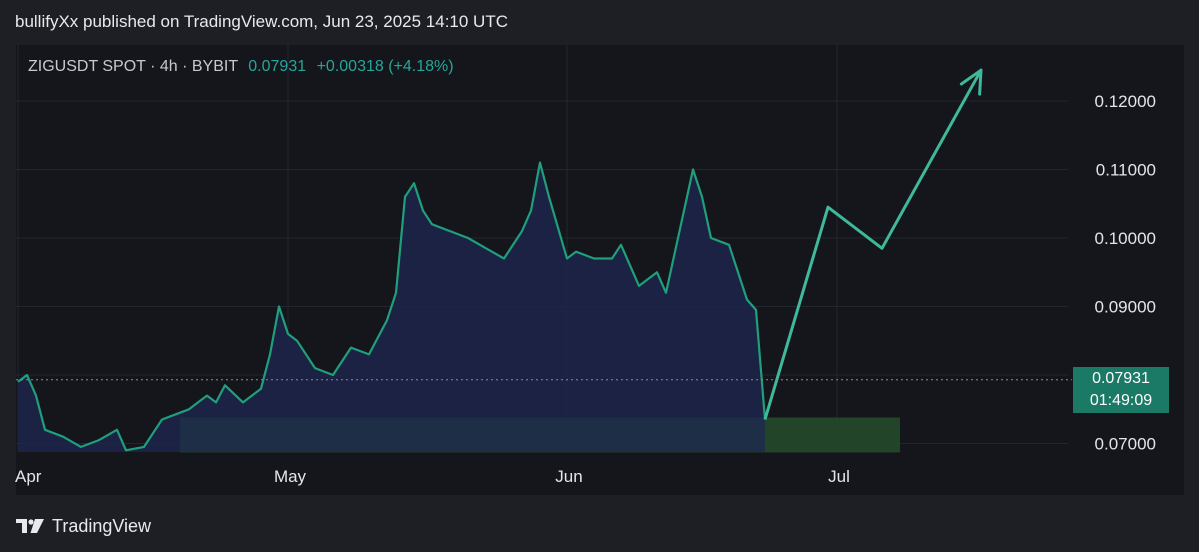 This screenshot has width=1199, height=552. I want to click on y-tick-label: 0.11000, so click(1126, 170).